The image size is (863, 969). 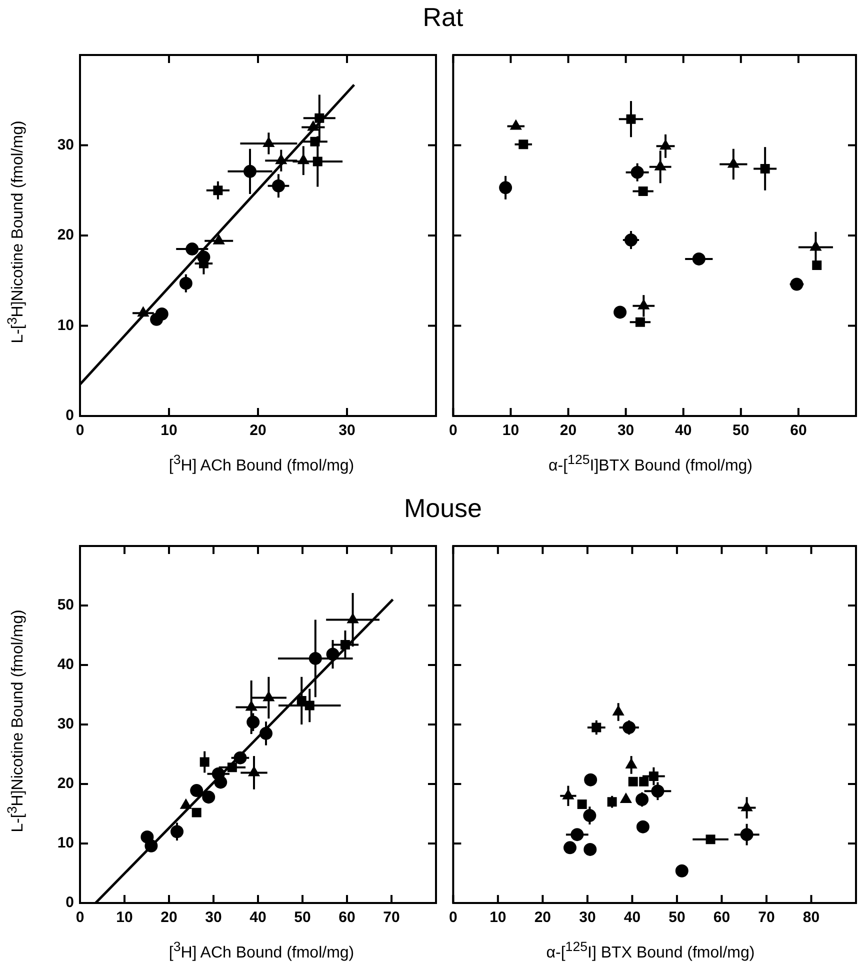 I want to click on chart-title: Mouse, so click(x=443, y=508).